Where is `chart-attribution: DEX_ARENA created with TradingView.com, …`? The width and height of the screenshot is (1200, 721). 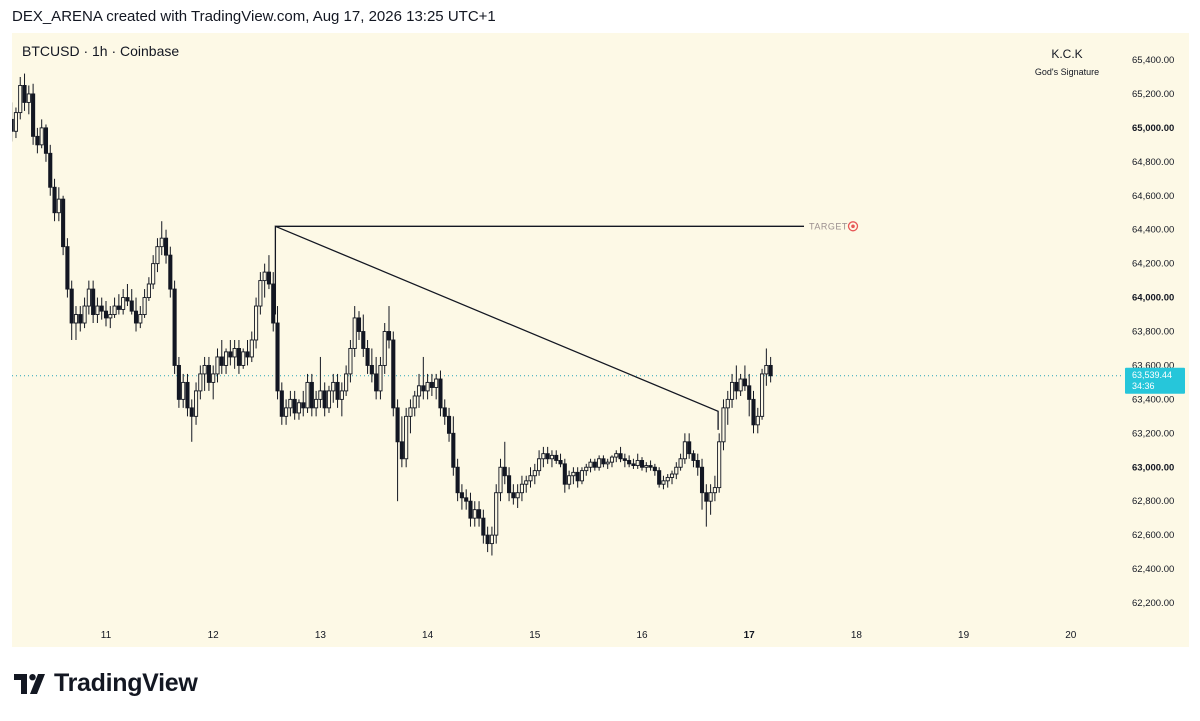 chart-attribution: DEX_ARENA created with TradingView.com, … is located at coordinates (254, 16).